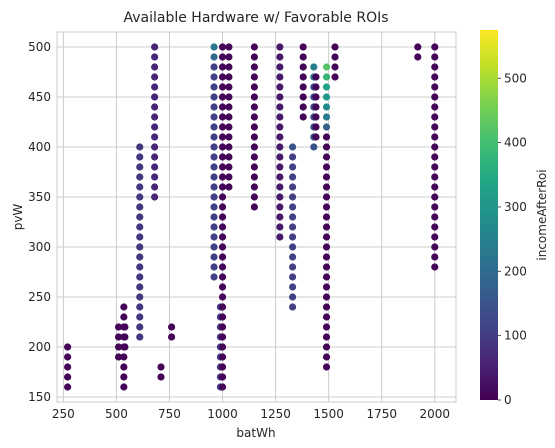 The height and width of the screenshot is (448, 555). What do you see at coordinates (169, 414) in the screenshot?
I see `x-tick-label: 750` at bounding box center [169, 414].